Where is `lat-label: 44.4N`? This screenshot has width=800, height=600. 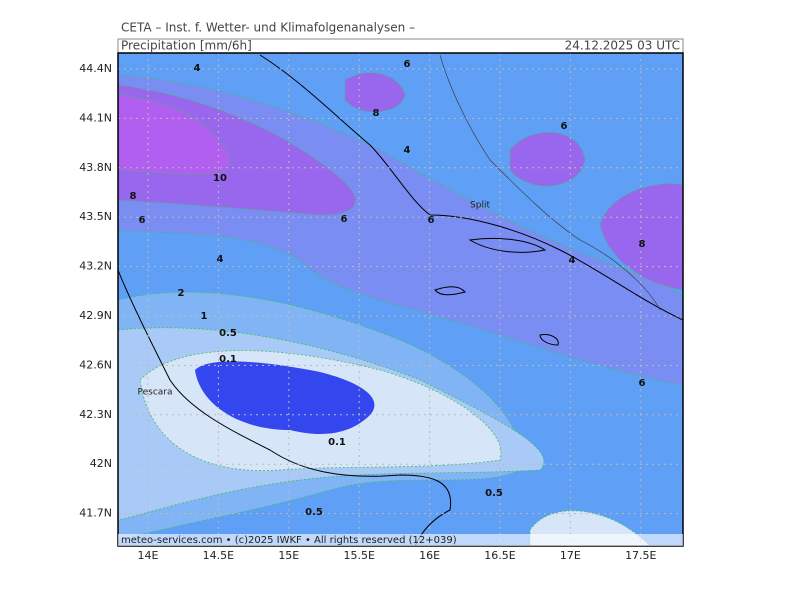 lat-label: 44.4N is located at coordinates (95, 68).